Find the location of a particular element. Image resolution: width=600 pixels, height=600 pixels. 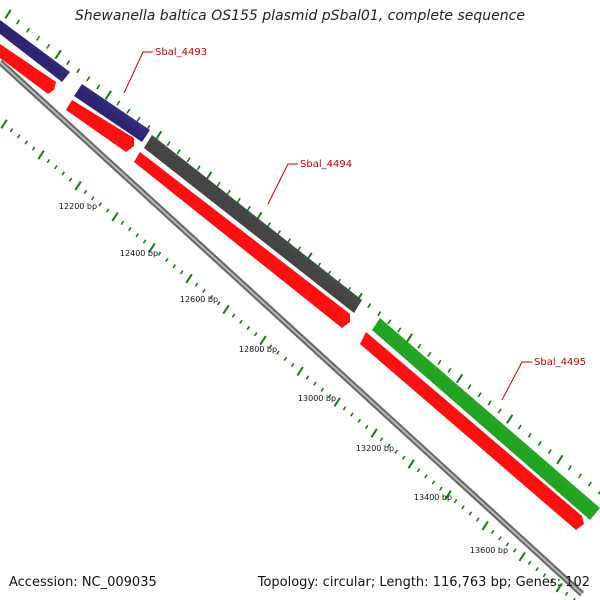

gene-label-sbal-4494: Sbal_4494 is located at coordinates (326, 164).